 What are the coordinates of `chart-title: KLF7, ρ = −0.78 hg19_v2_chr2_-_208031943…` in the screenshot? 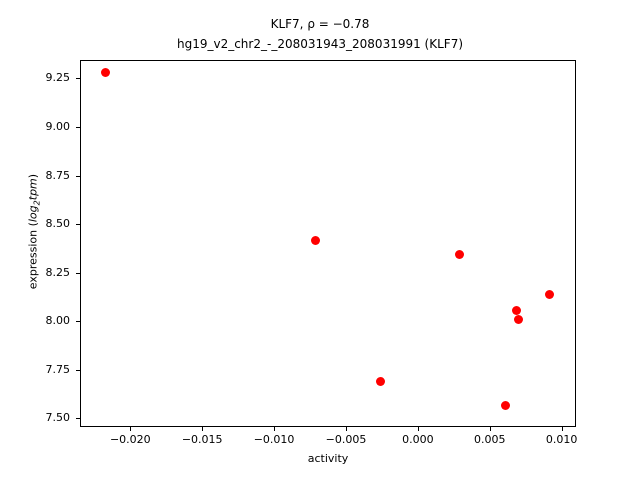 It's located at (320, 34).